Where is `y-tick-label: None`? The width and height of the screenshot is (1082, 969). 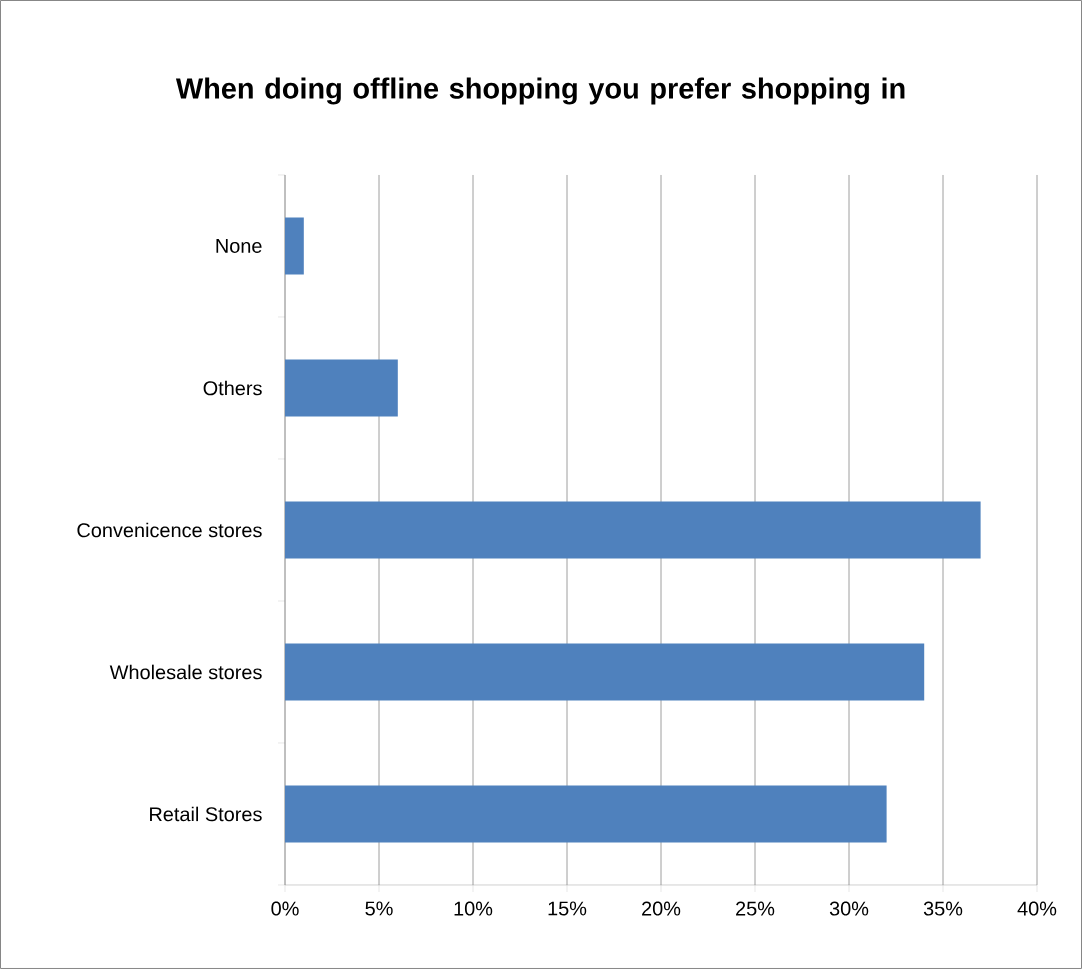 y-tick-label: None is located at coordinates (239, 246).